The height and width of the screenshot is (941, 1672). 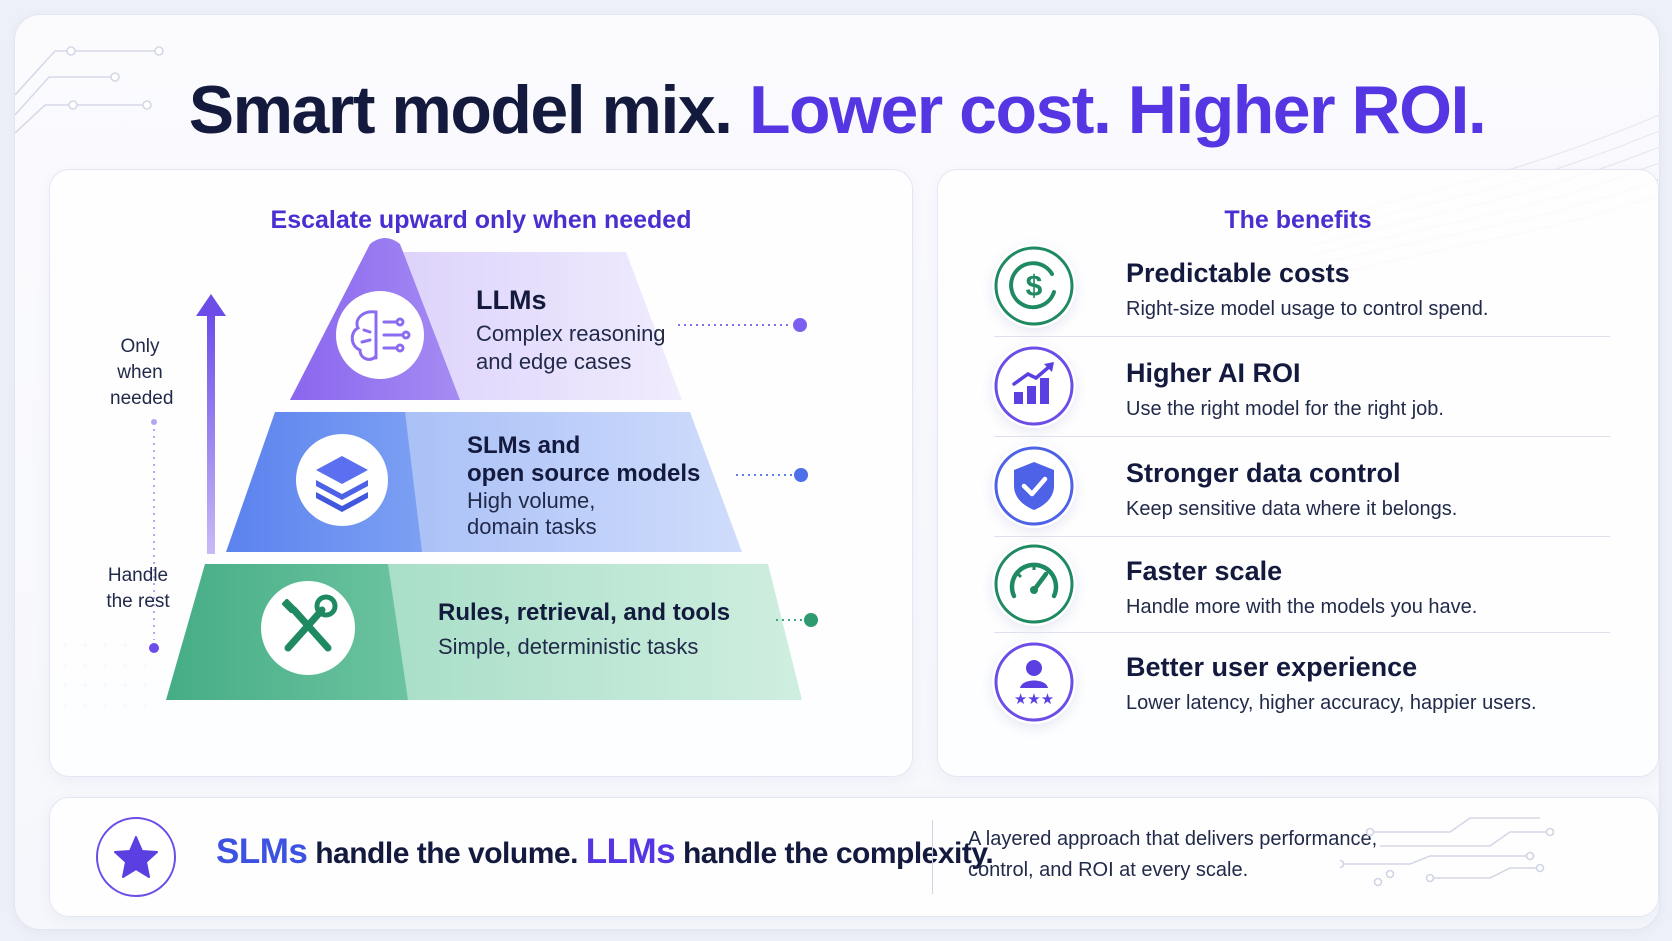 I want to click on speedometer-icon, so click(x=1034, y=584).